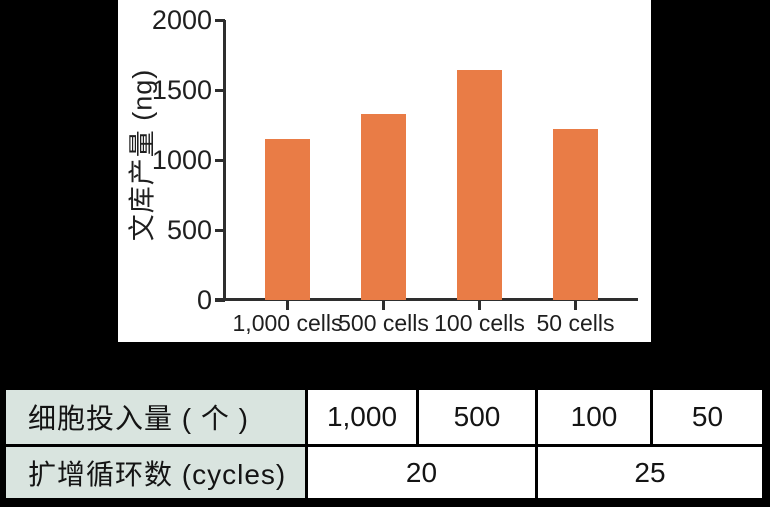 This screenshot has width=770, height=507. I want to click on x-tick-label: 500 cells, so click(383, 323).